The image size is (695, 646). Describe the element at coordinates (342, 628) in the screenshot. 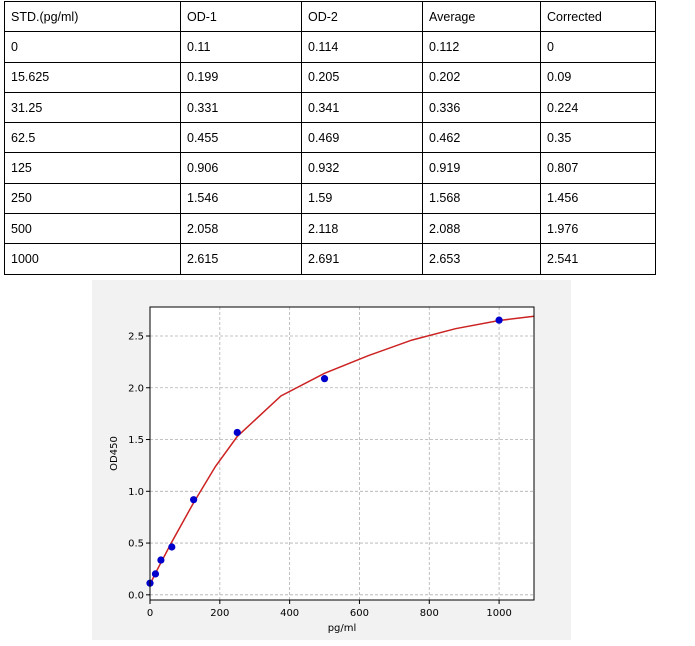

I see `x-axis-label: pg/ml` at that location.